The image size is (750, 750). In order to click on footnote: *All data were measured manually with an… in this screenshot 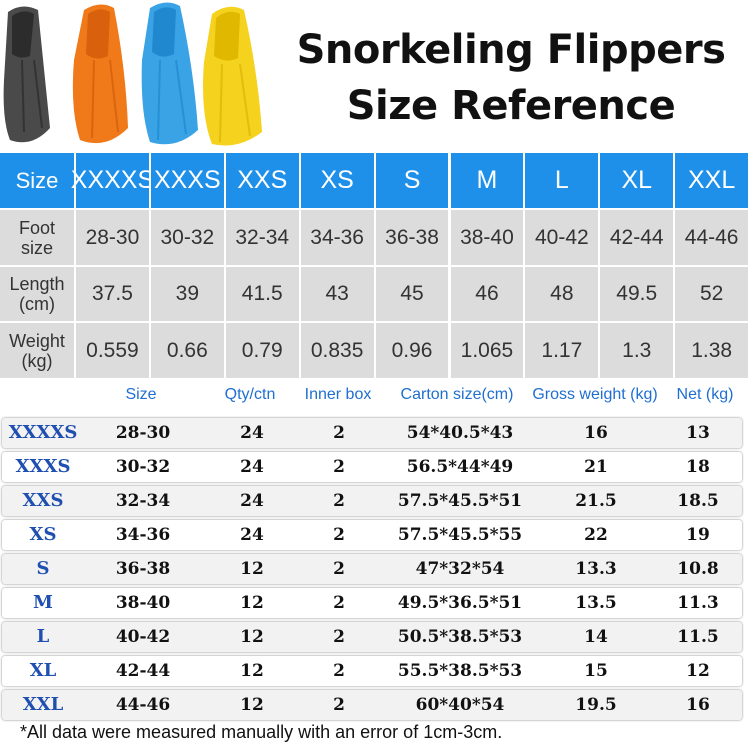, I will do `click(261, 732)`.